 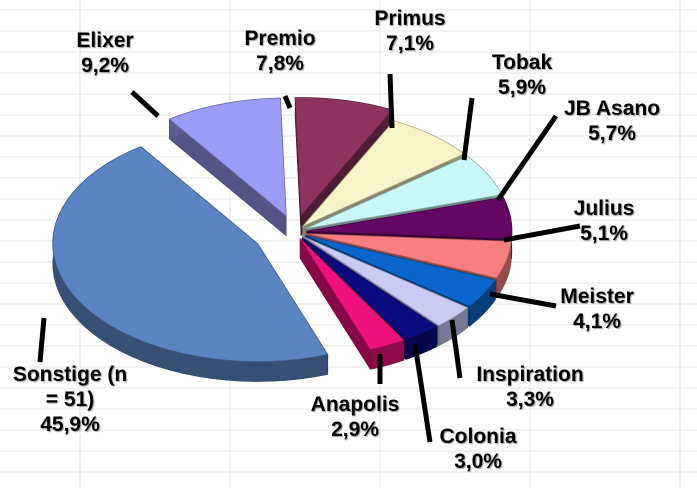 What do you see at coordinates (409, 31) in the screenshot?
I see `data-label: Primus 7,1%` at bounding box center [409, 31].